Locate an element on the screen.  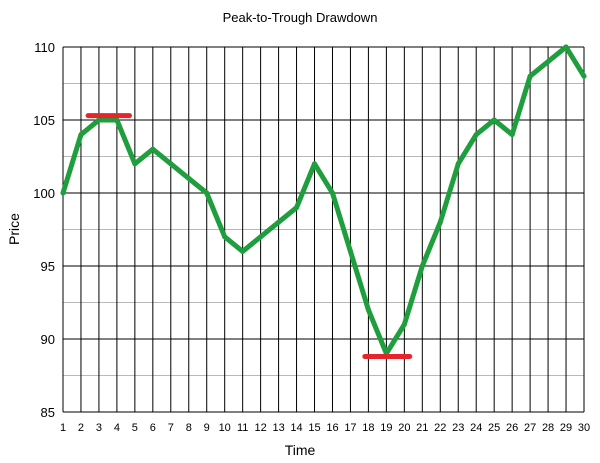
x-tick-label: 11 is located at coordinates (242, 428).